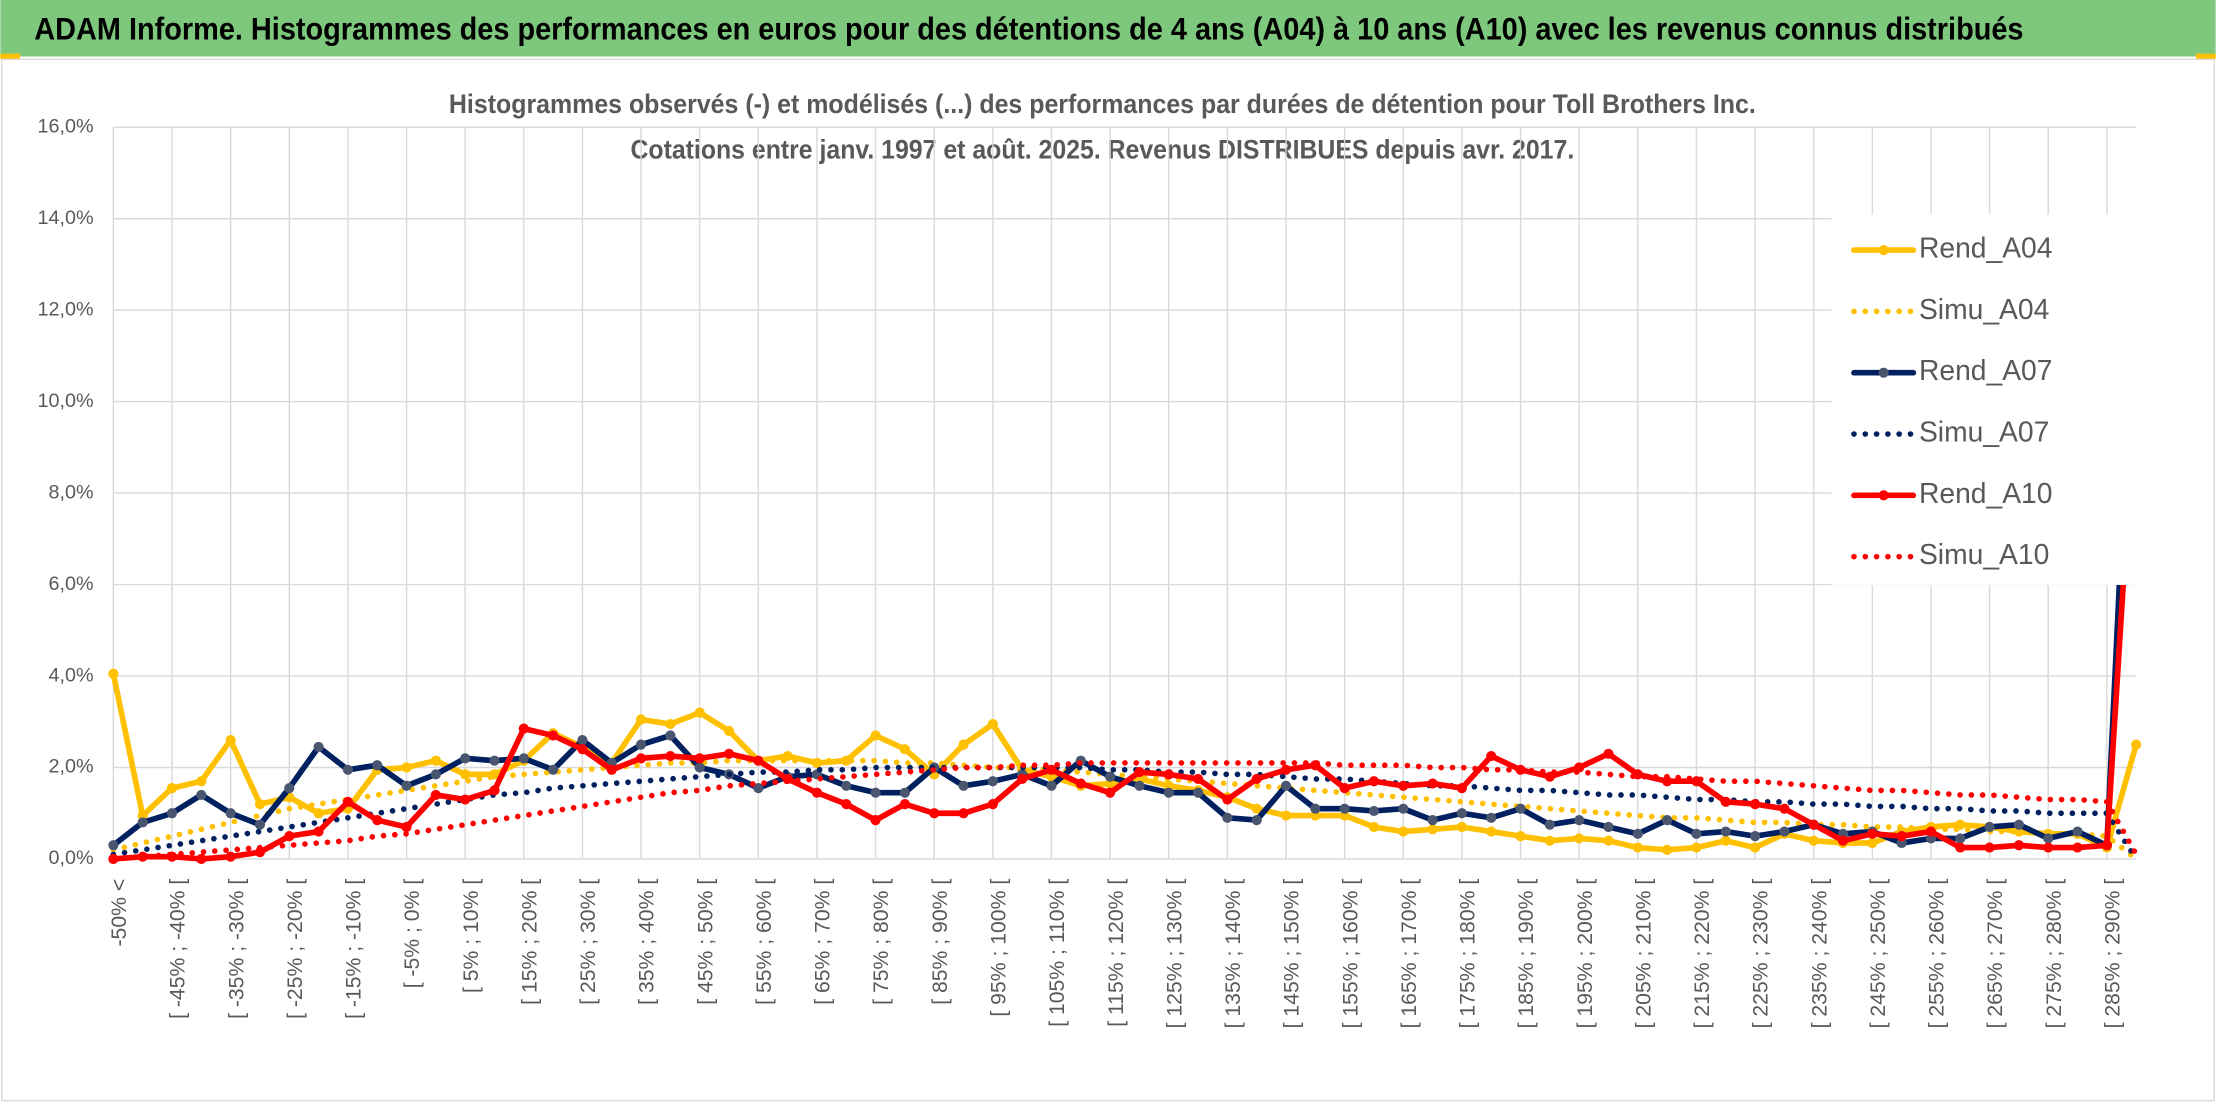  Describe the element at coordinates (10, 56) in the screenshot. I see `corner-accent` at that location.